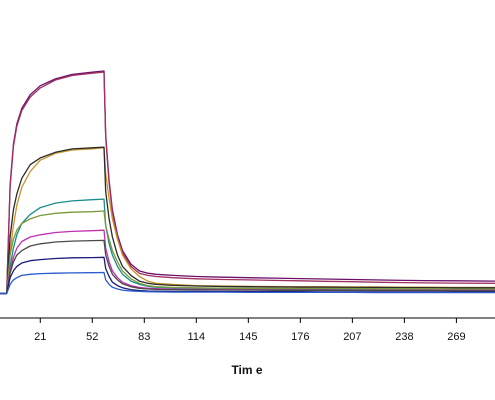 This screenshot has height=400, width=495. What do you see at coordinates (404, 337) in the screenshot?
I see `x-tick-label: 238` at bounding box center [404, 337].